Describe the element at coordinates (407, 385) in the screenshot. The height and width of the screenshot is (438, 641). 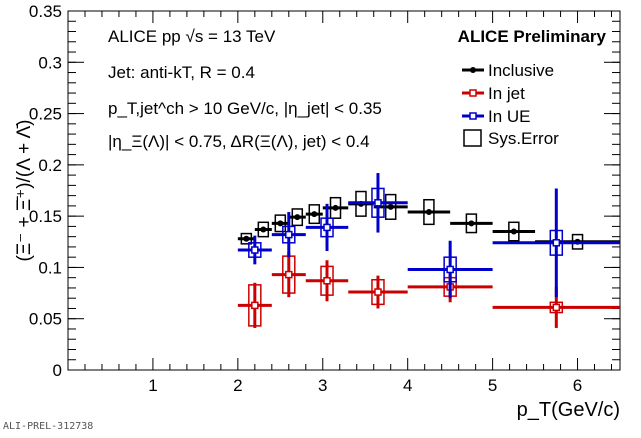
I see `x-tick-label: 4` at that location.